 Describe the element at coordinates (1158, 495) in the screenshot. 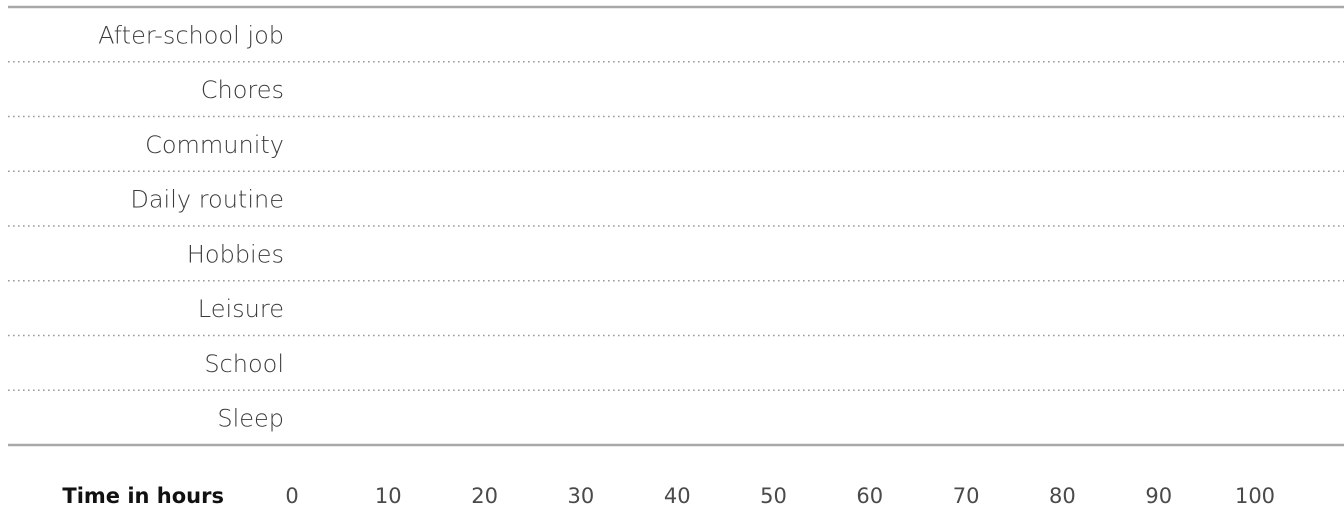

I see `x-tick-label: 90` at that location.